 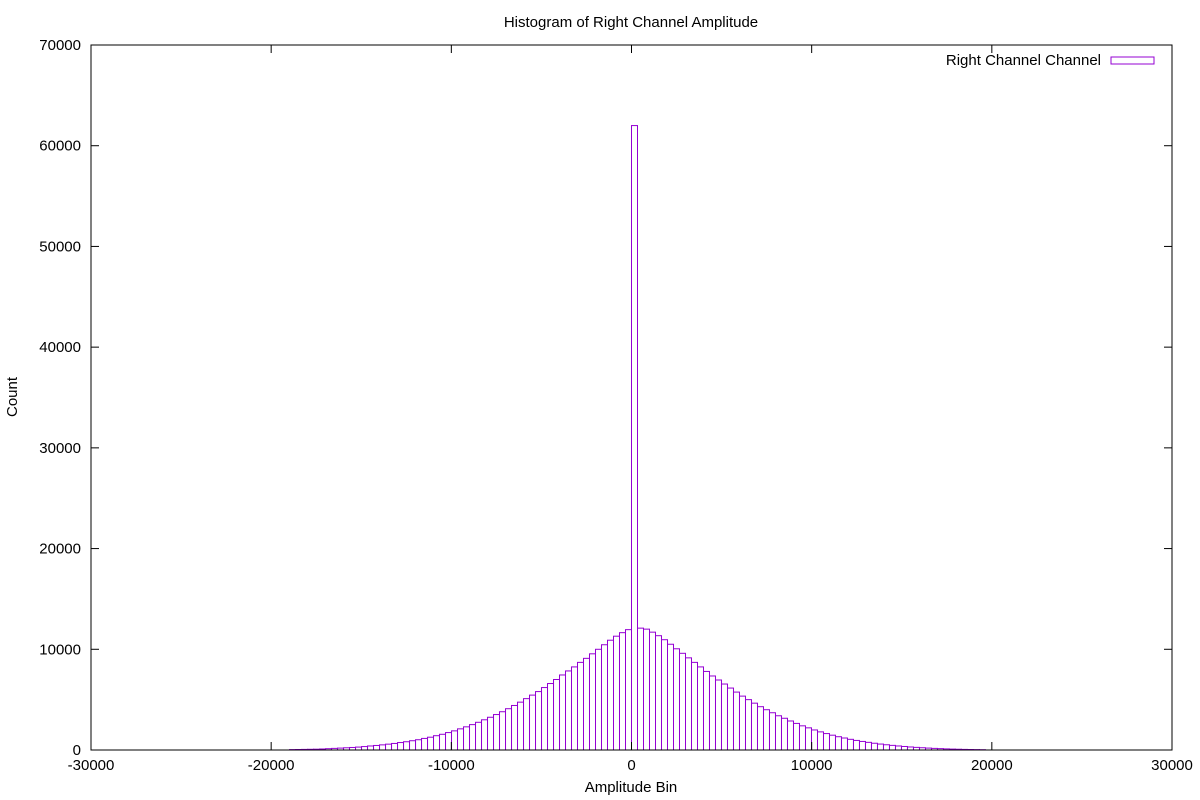 What do you see at coordinates (60, 549) in the screenshot?
I see `y-tick-label: 20000` at bounding box center [60, 549].